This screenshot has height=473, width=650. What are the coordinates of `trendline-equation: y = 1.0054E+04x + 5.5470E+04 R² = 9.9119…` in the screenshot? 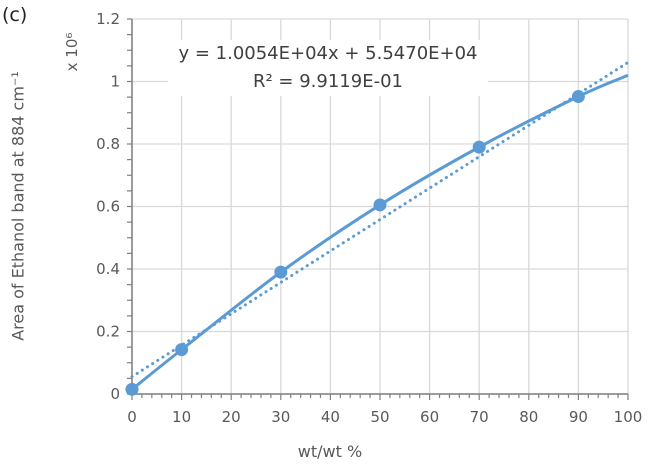 It's located at (328, 68).